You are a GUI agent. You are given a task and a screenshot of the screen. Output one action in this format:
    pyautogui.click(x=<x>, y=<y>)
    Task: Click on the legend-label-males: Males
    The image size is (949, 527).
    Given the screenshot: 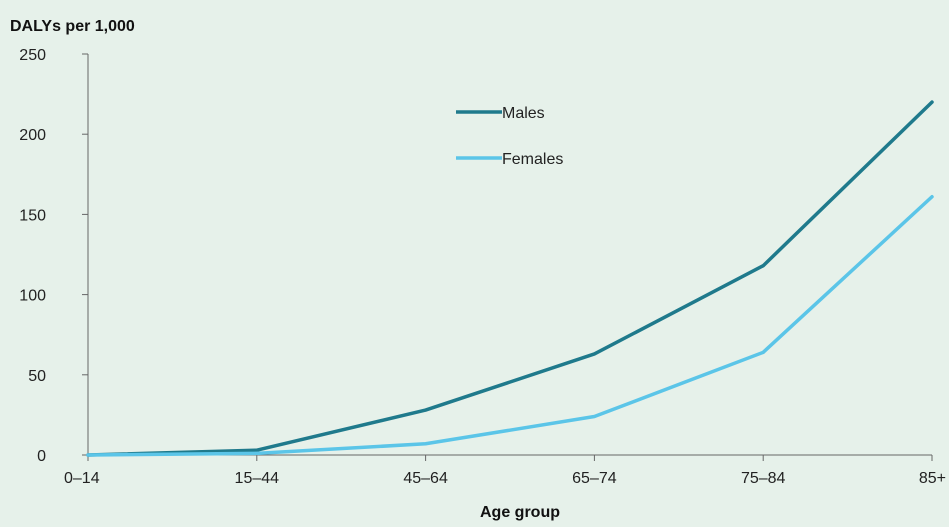 What is the action you would take?
    pyautogui.click(x=523, y=113)
    